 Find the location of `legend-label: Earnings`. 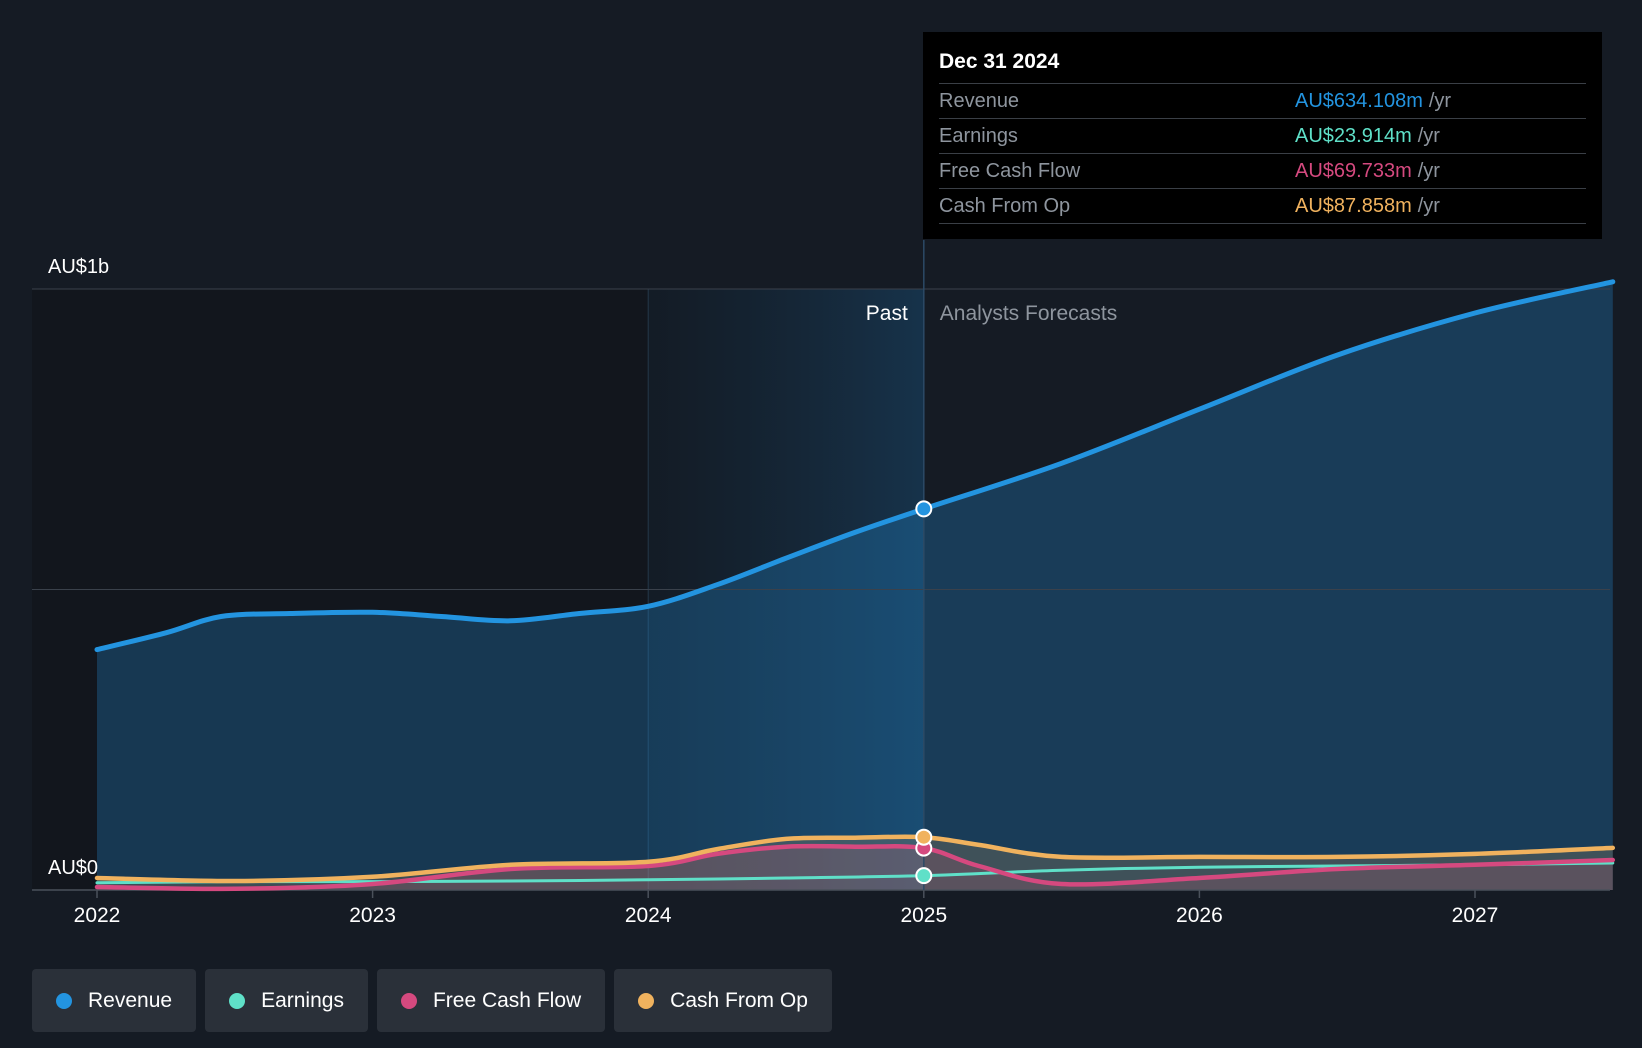

legend-label: Earnings is located at coordinates (302, 1000).